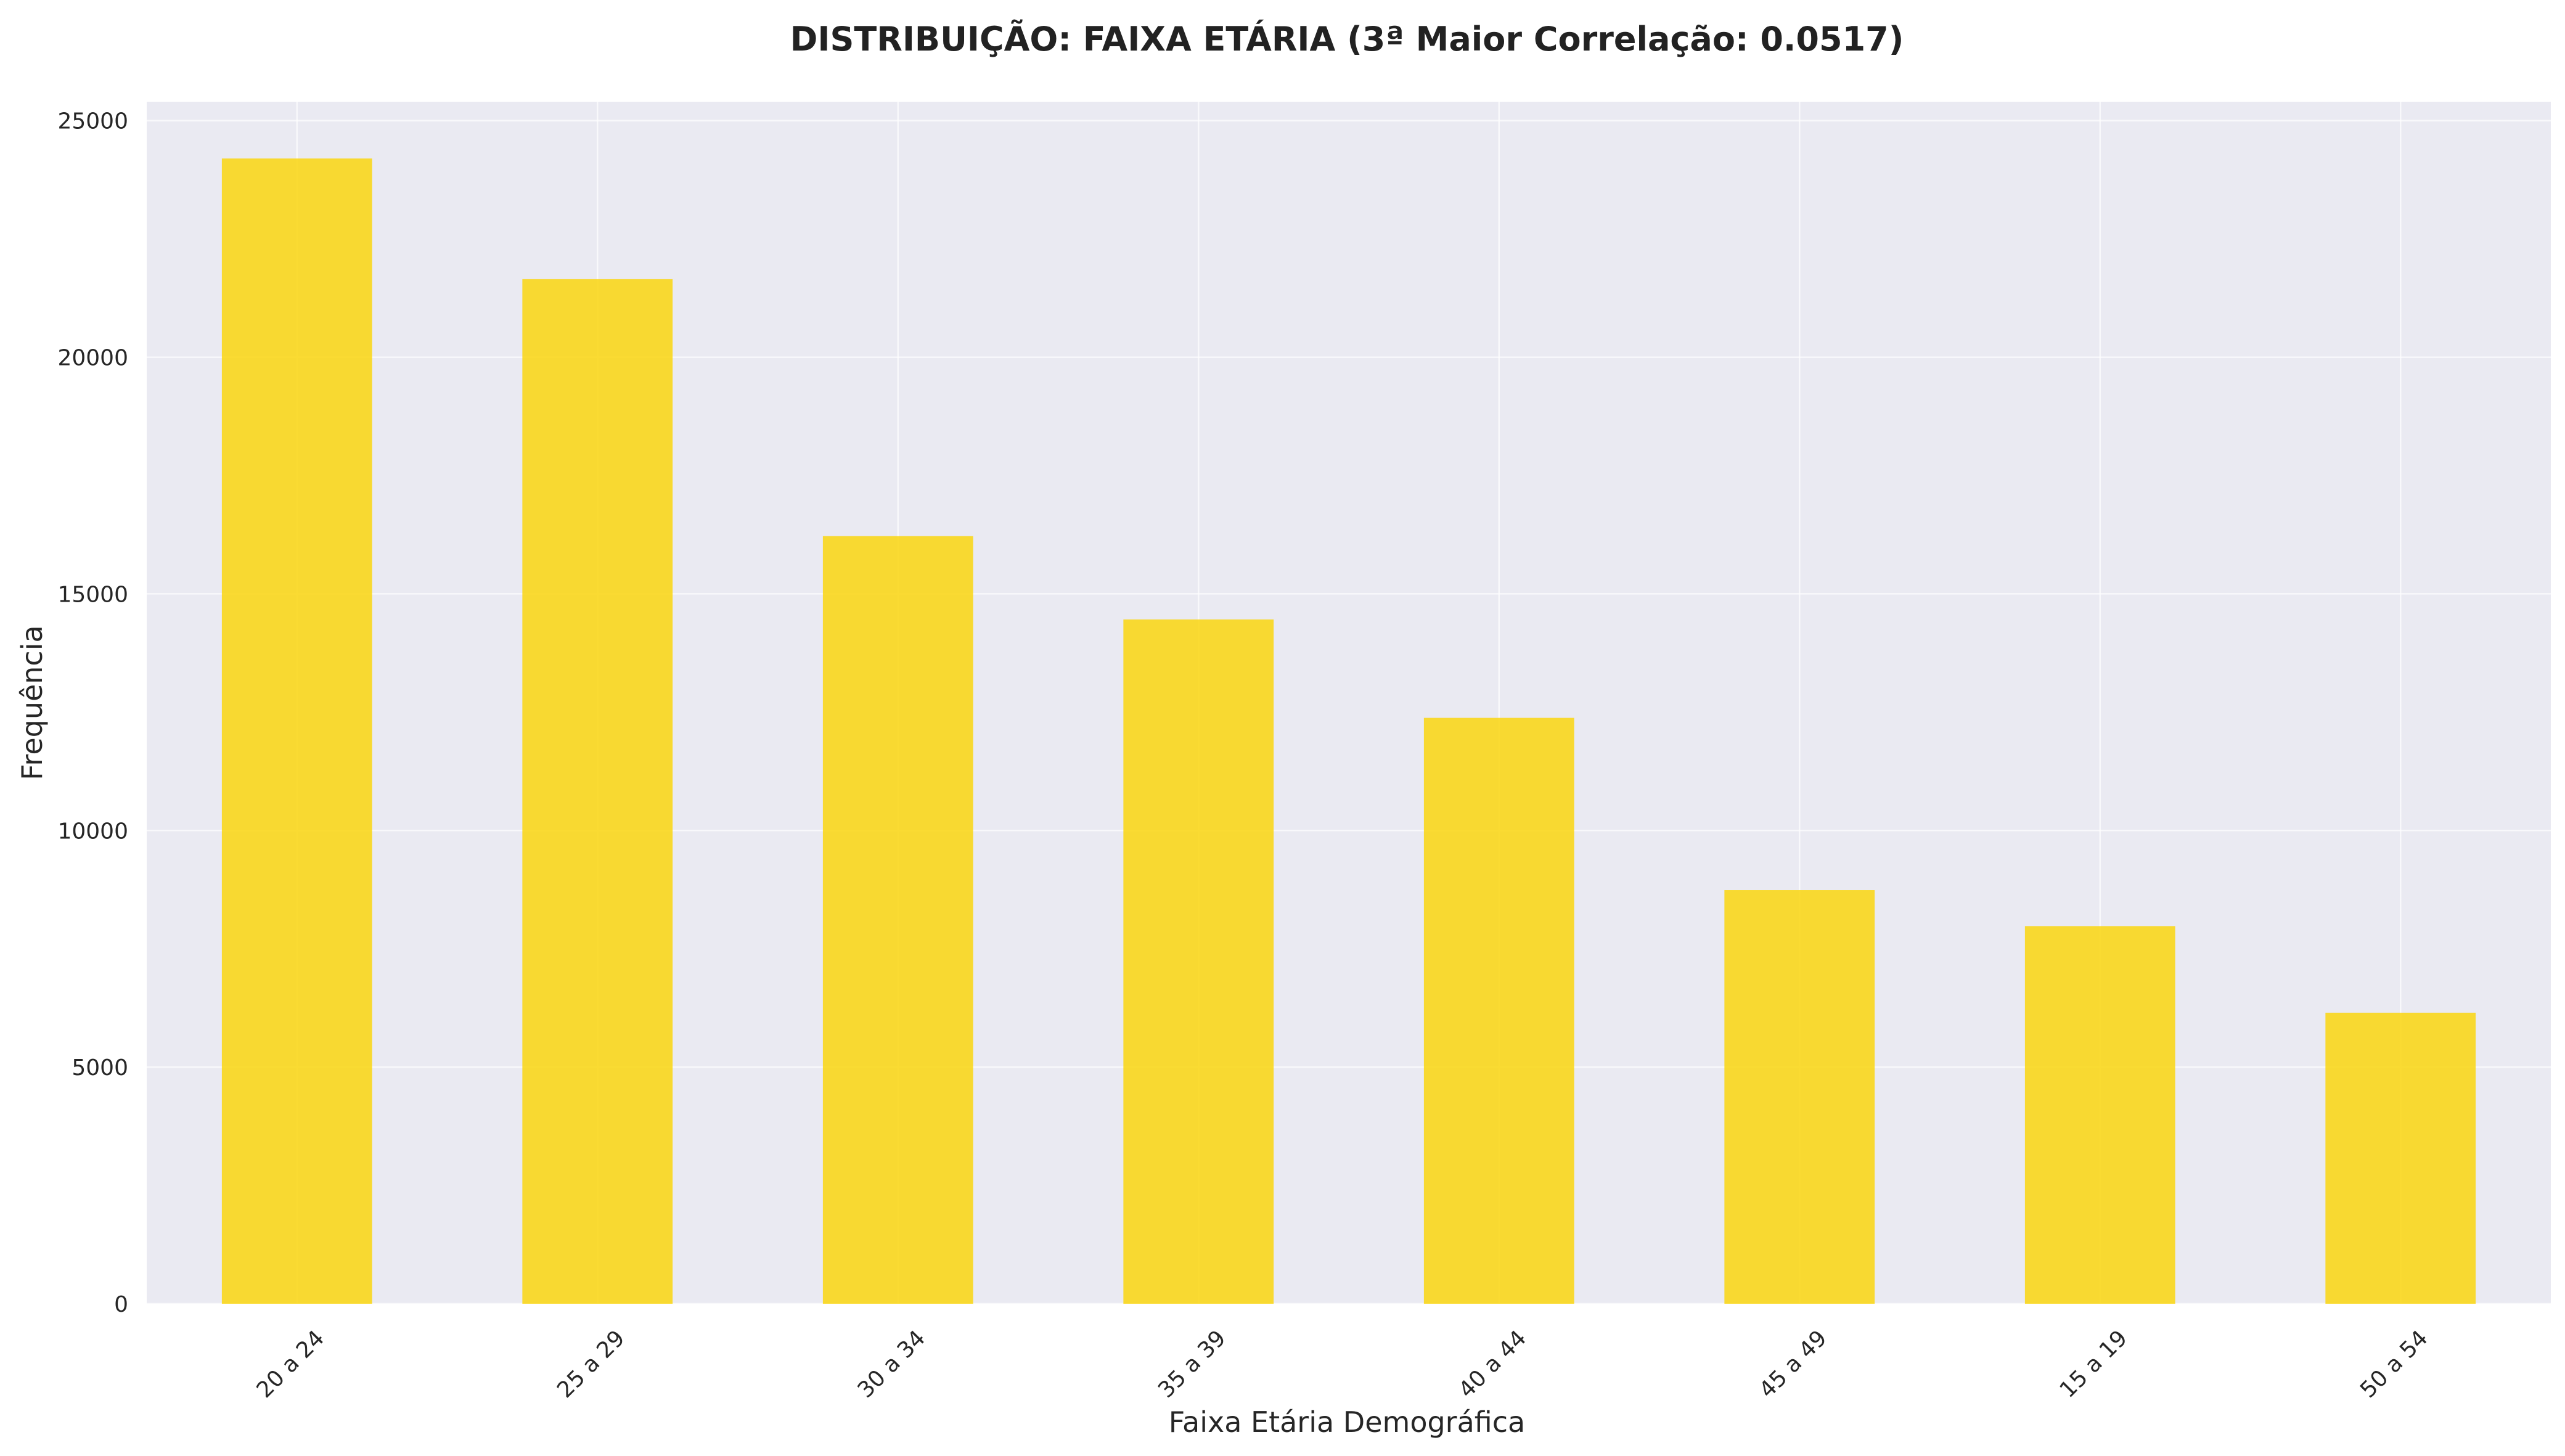 The width and height of the screenshot is (2565, 1456). Describe the element at coordinates (92, 832) in the screenshot. I see `y-tick-label-2: 10000` at that location.